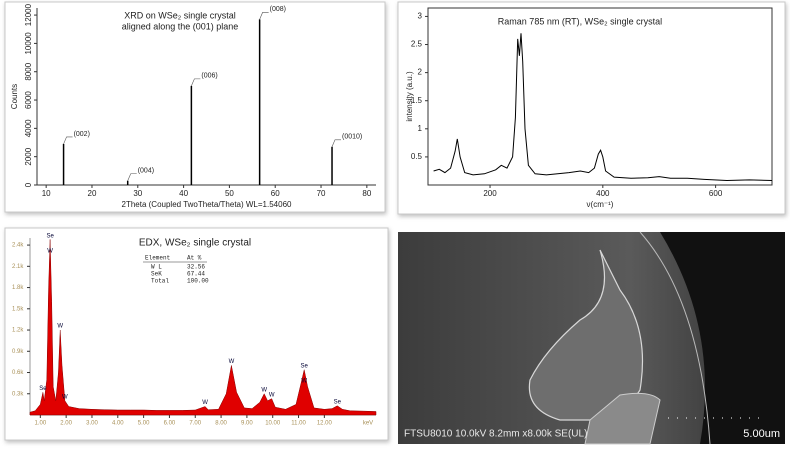  Describe the element at coordinates (28, 184) in the screenshot. I see `y-tick-label: 0` at that location.